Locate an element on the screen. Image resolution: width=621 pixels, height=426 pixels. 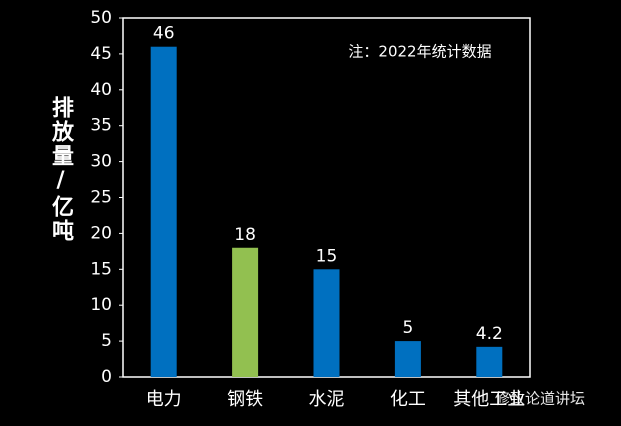
annotation: 注：2022年统计数据 is located at coordinates (419, 52).